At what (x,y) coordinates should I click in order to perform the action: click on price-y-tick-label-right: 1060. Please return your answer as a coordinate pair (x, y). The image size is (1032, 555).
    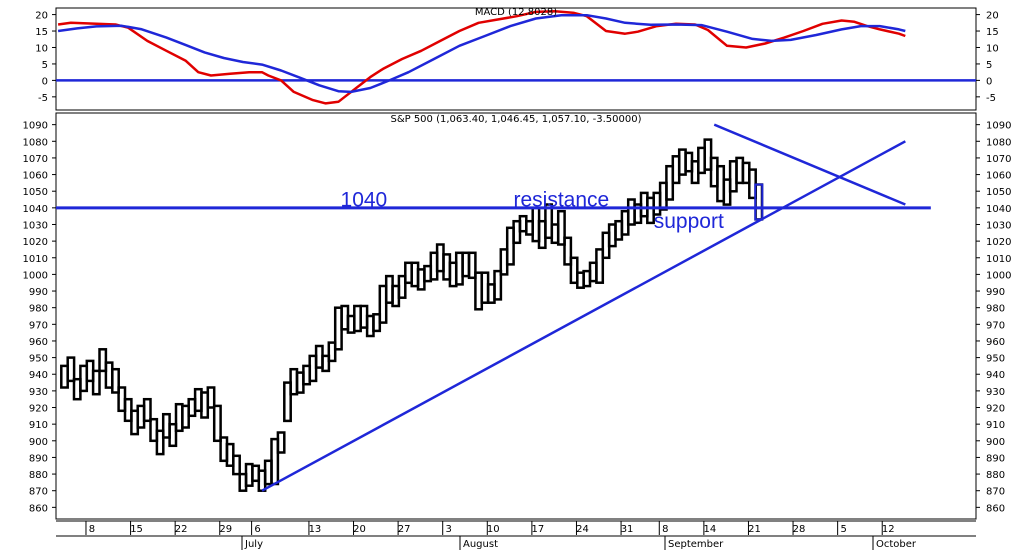
    Looking at the image, I should click on (998, 176).